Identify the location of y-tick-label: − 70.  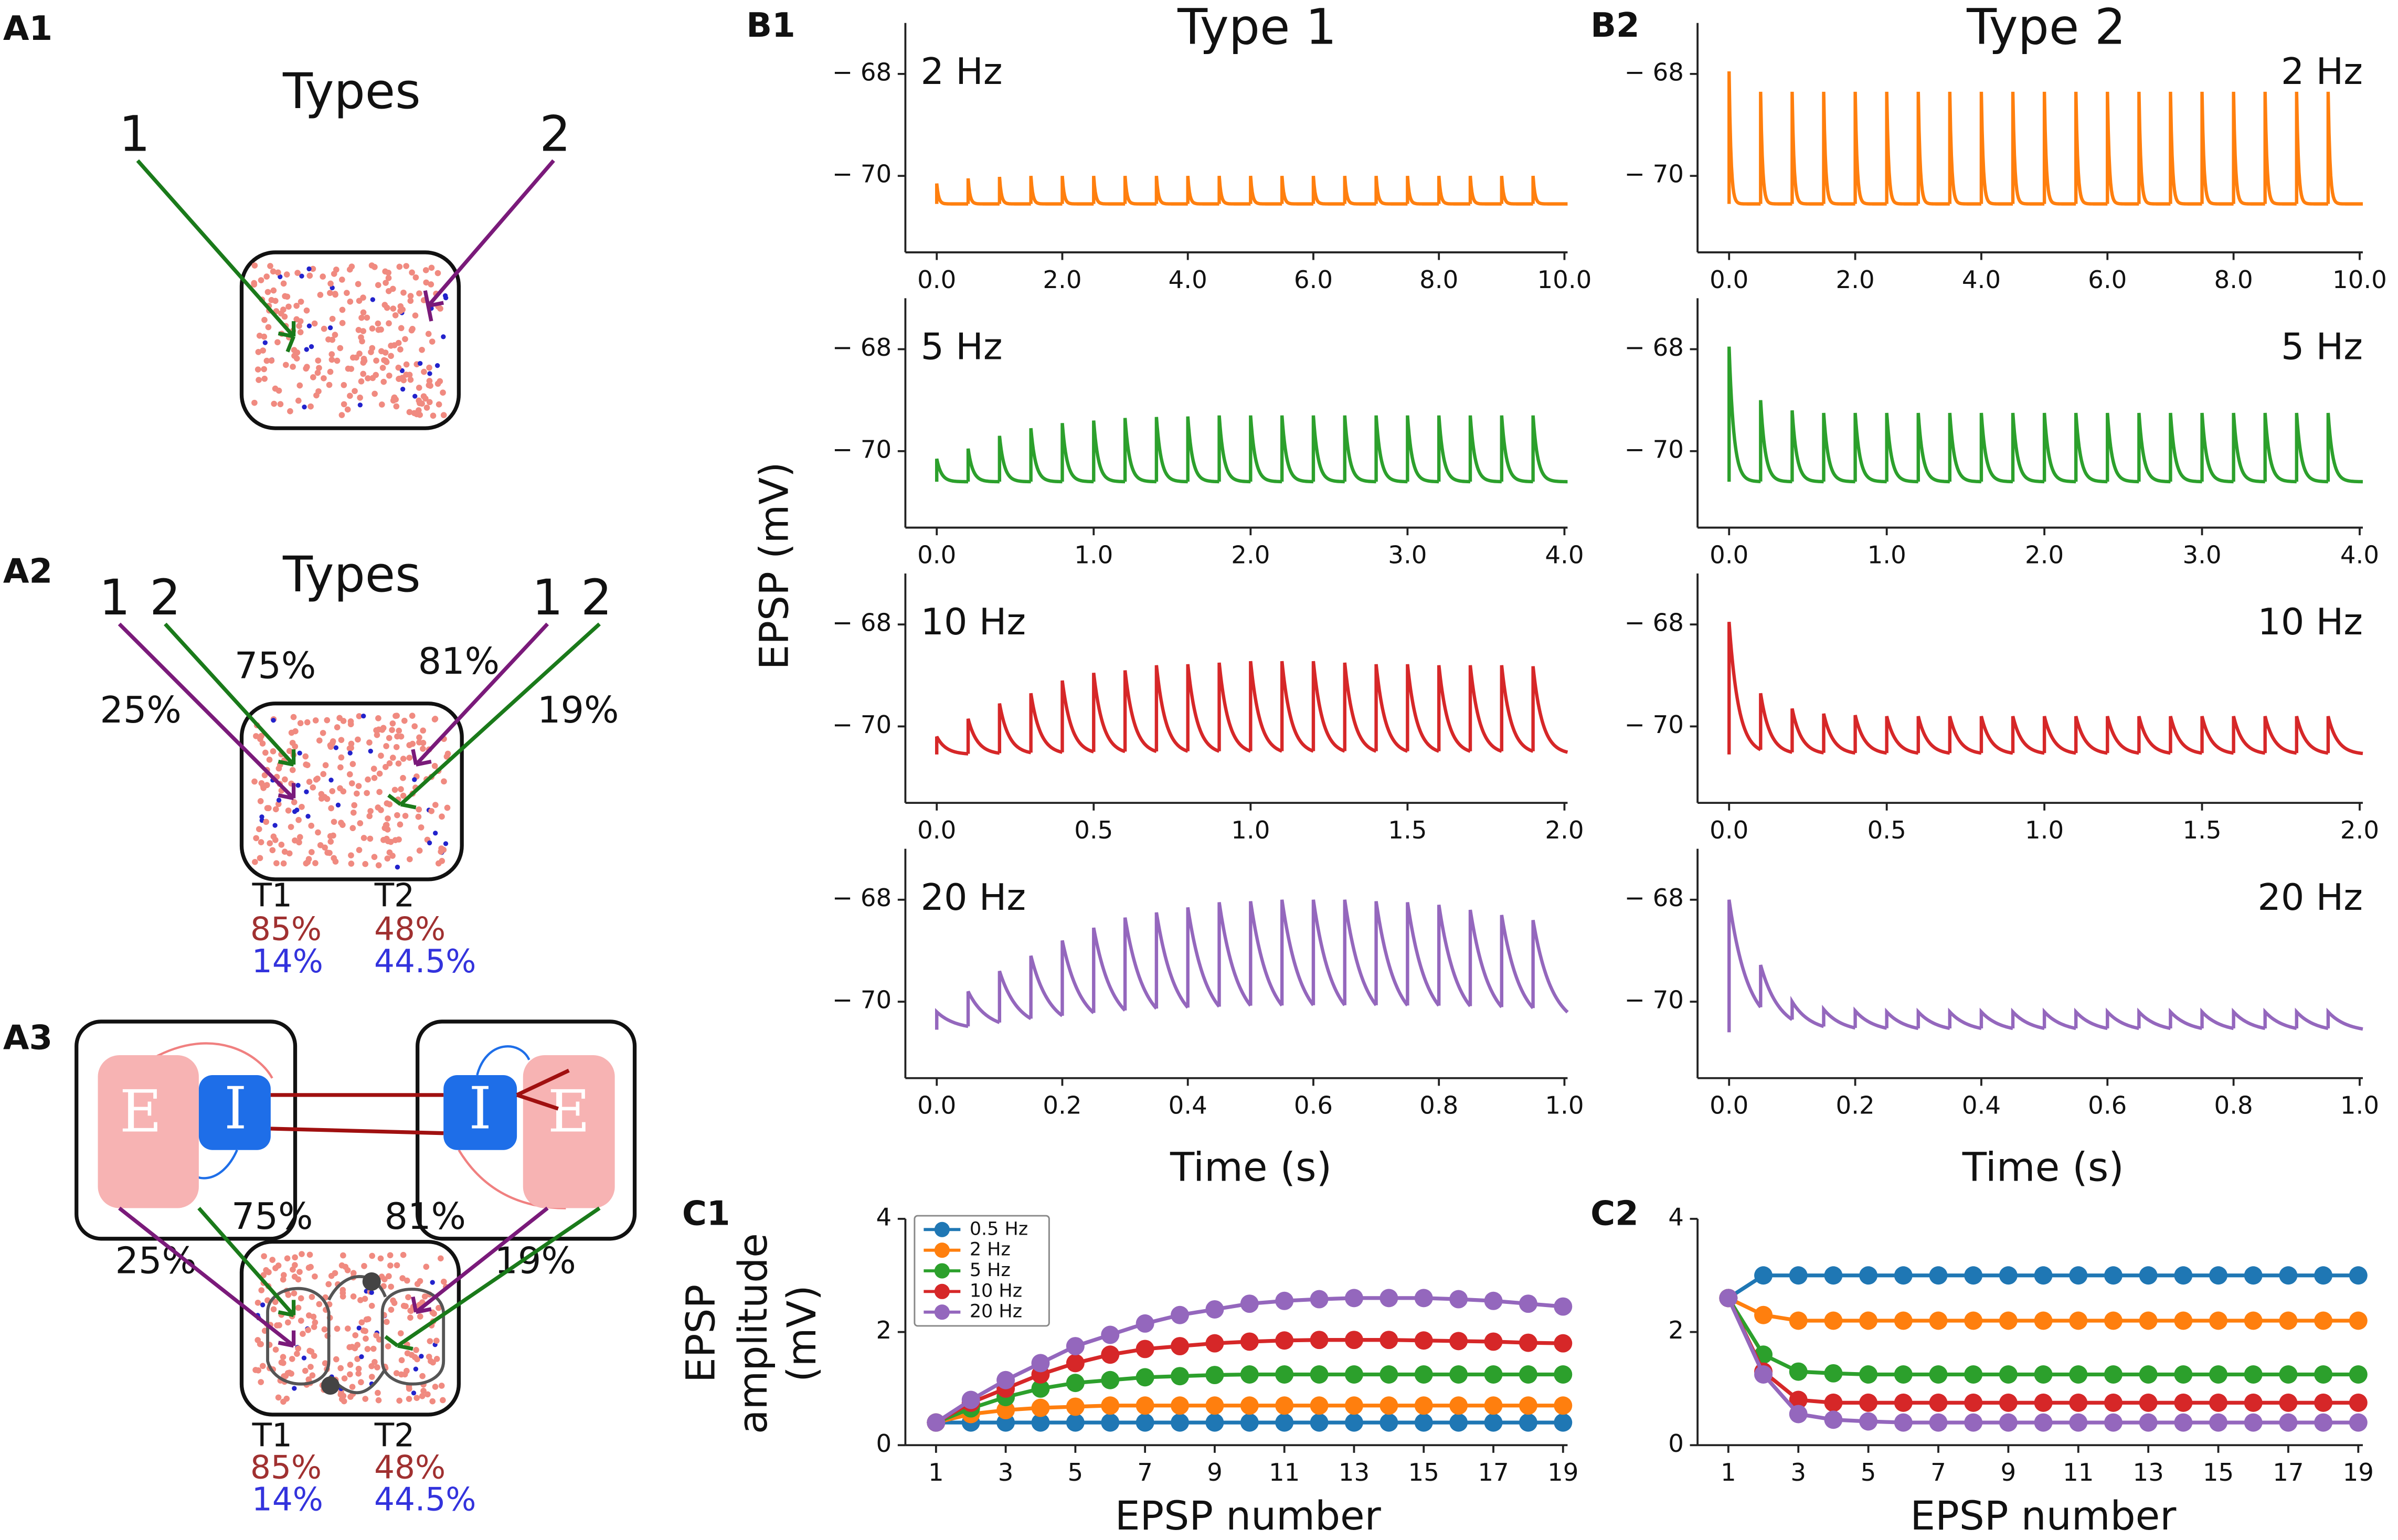
(1654, 1000).